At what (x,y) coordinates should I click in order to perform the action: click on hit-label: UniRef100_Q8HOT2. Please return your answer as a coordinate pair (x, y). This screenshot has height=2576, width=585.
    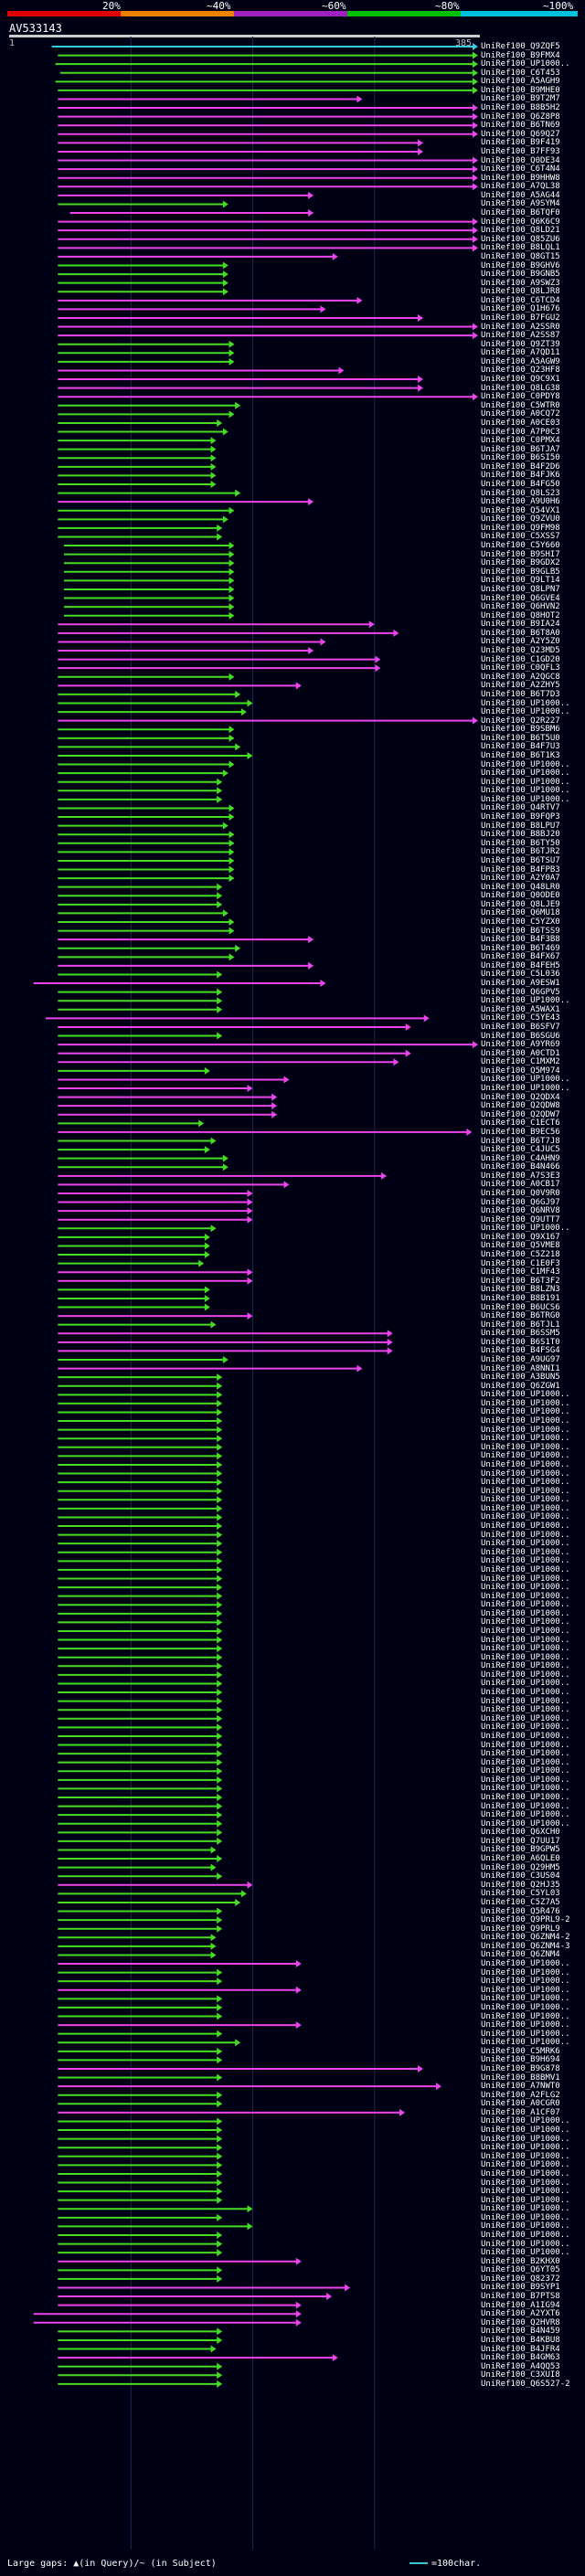
    Looking at the image, I should click on (520, 615).